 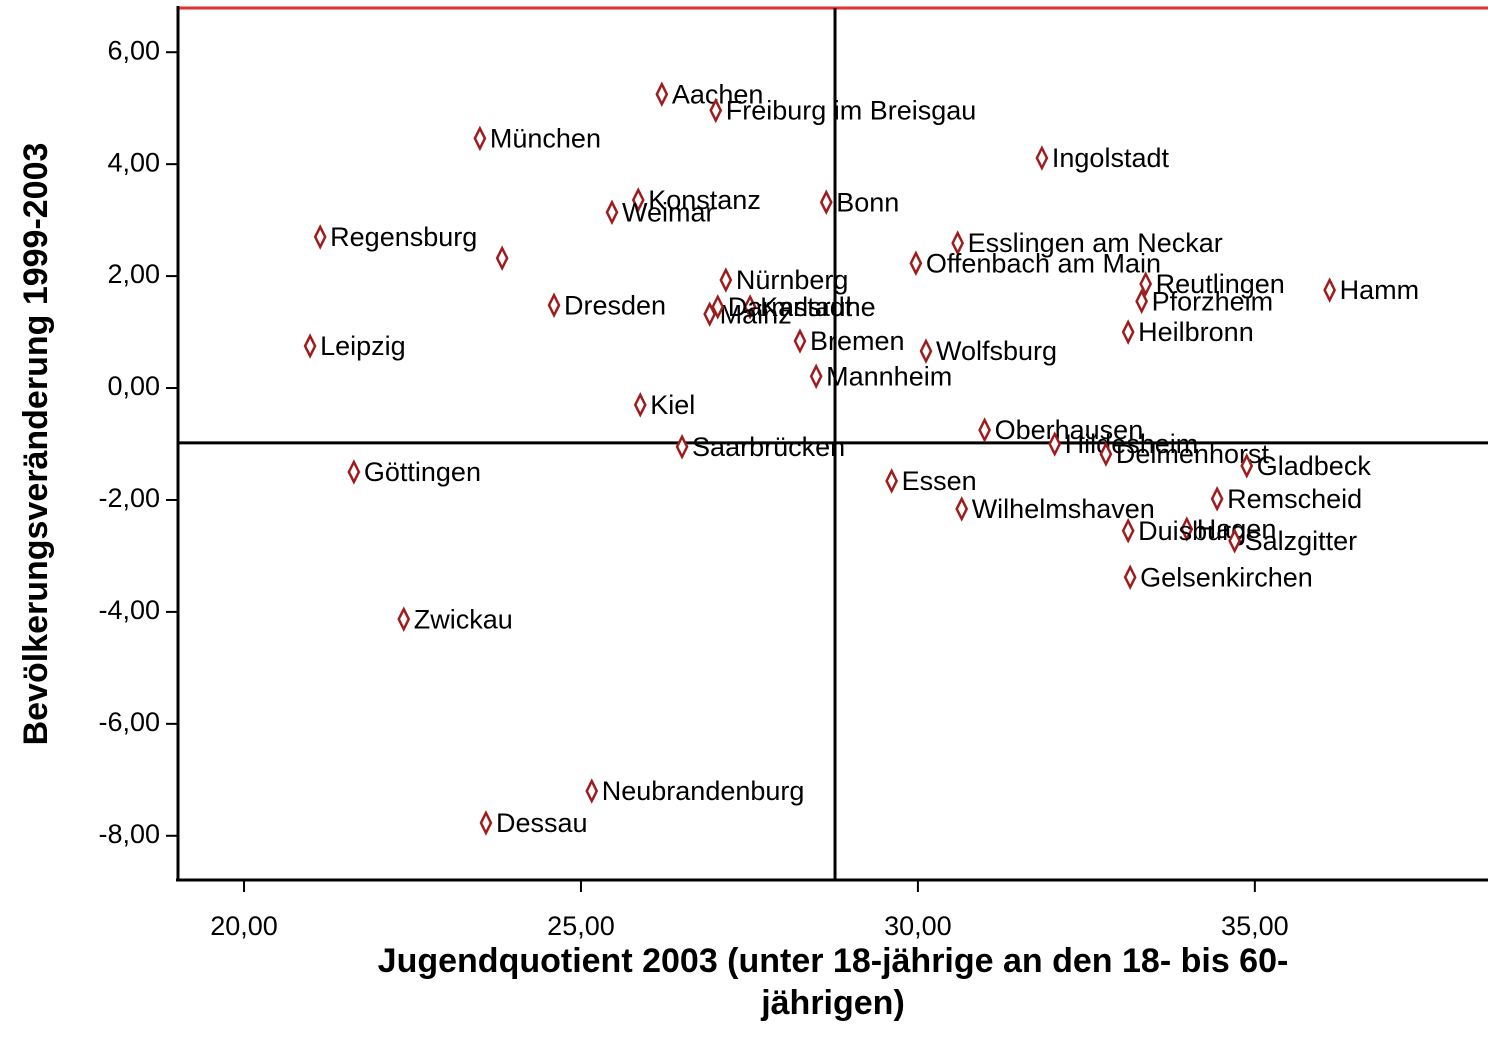 What do you see at coordinates (1301, 541) in the screenshot?
I see `point-label: Salzgitter` at bounding box center [1301, 541].